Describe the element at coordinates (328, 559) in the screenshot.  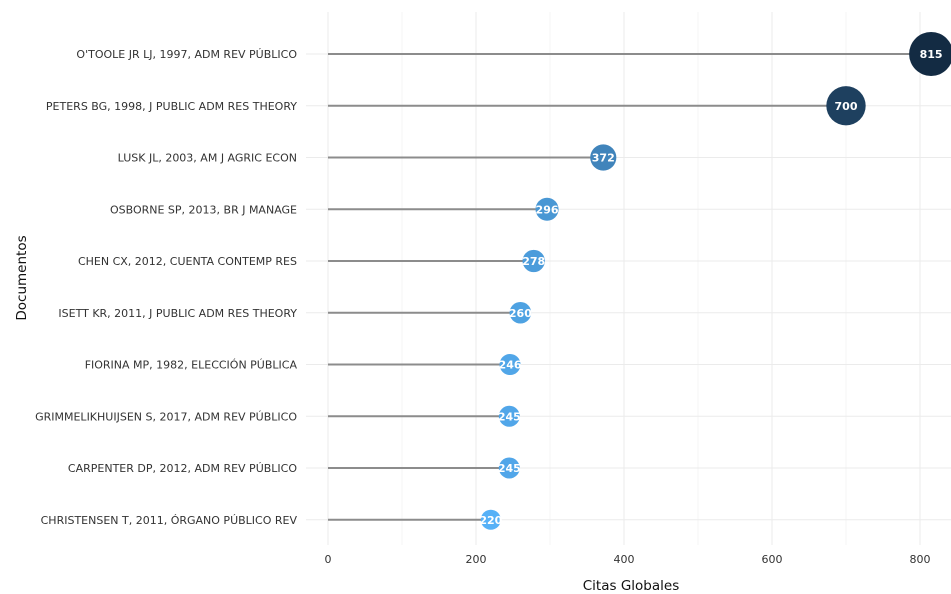
I see `x-tick-label: 0` at that location.